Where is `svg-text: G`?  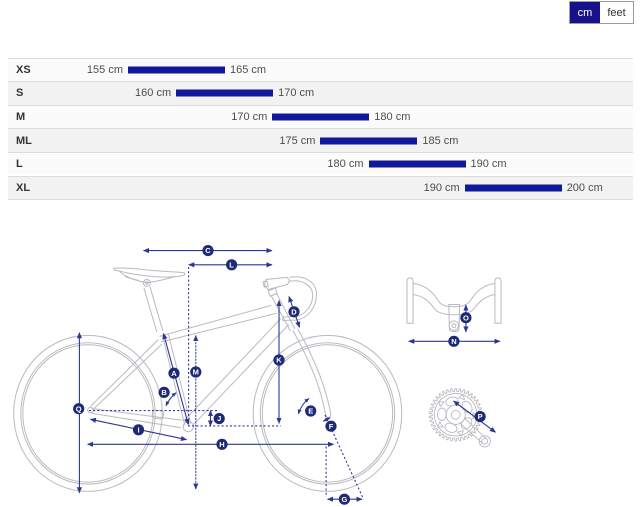
svg-text: G is located at coordinates (344, 499).